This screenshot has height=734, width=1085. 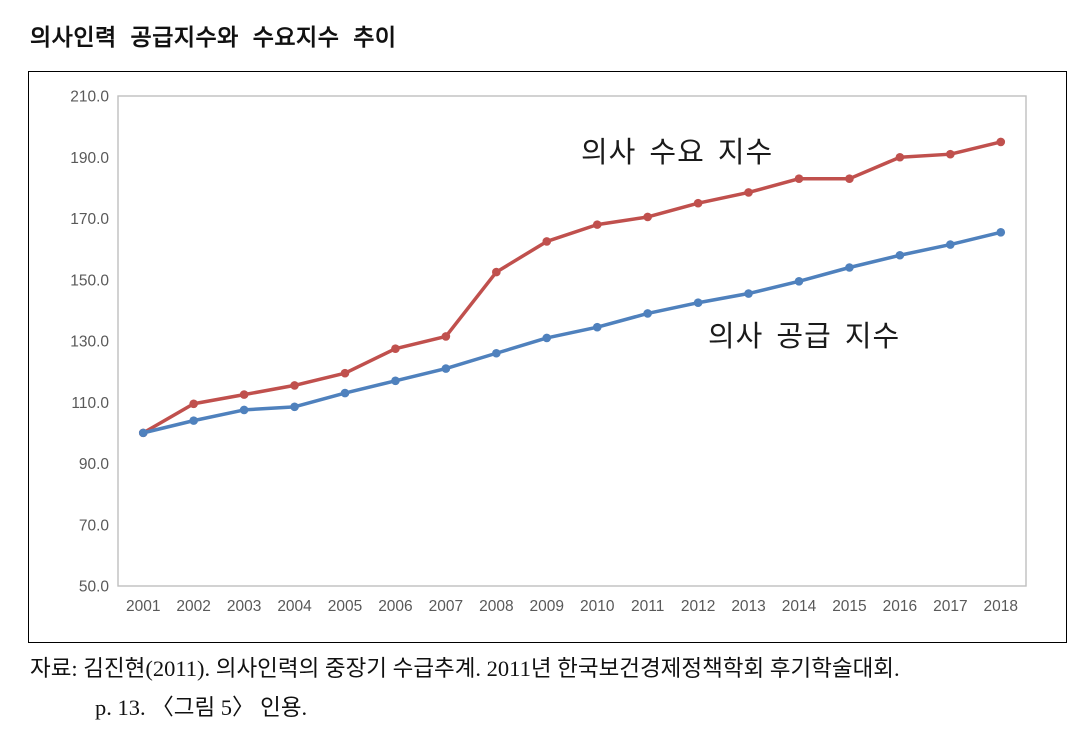 What do you see at coordinates (89, 158) in the screenshot?
I see `y-axis-tick-label: 190.0` at bounding box center [89, 158].